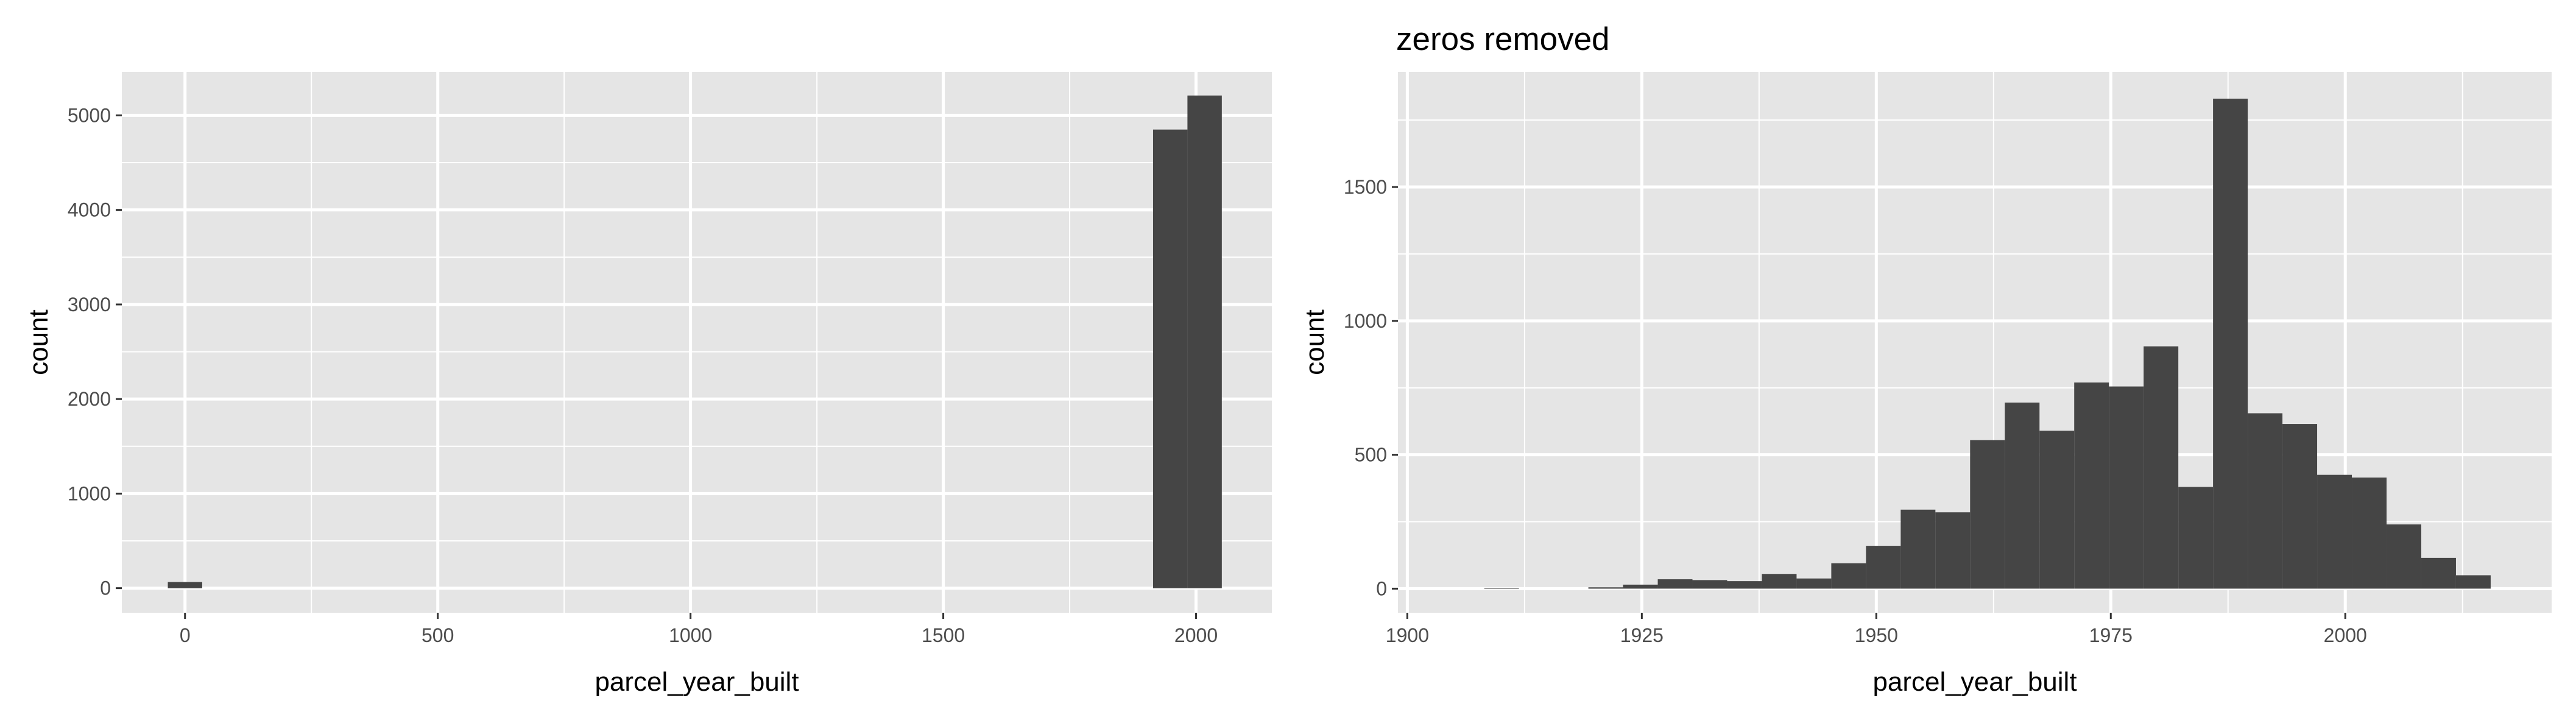 This screenshot has width=2576, height=723. What do you see at coordinates (90, 399) in the screenshot?
I see `y-tick-label: 2000` at bounding box center [90, 399].